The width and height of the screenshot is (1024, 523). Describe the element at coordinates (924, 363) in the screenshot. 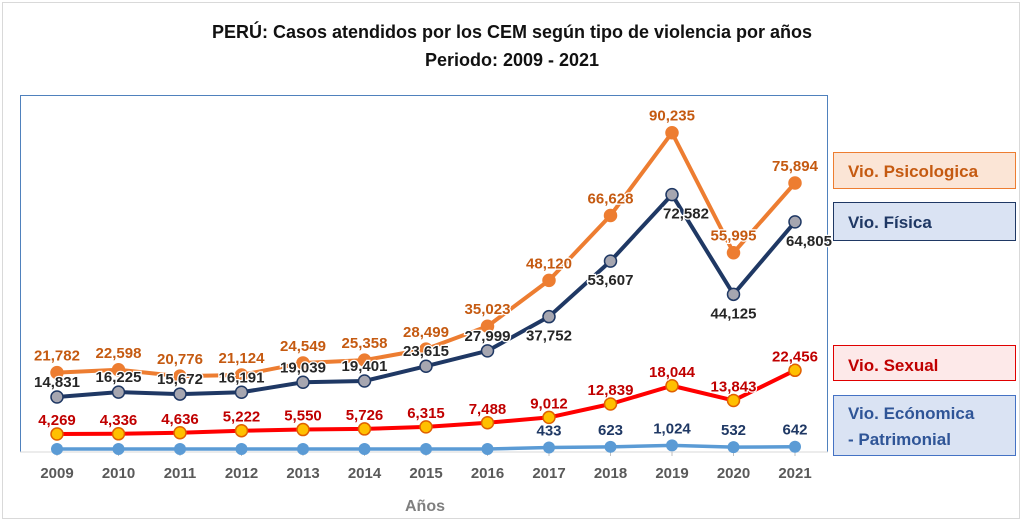

I see `legend-sexual: Vio. Sexual` at that location.